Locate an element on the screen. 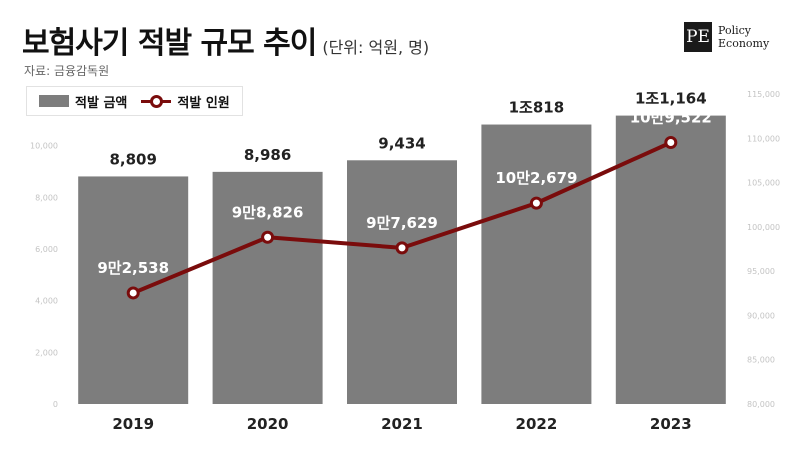  persons-value-label: 9만7,629 is located at coordinates (402, 223).